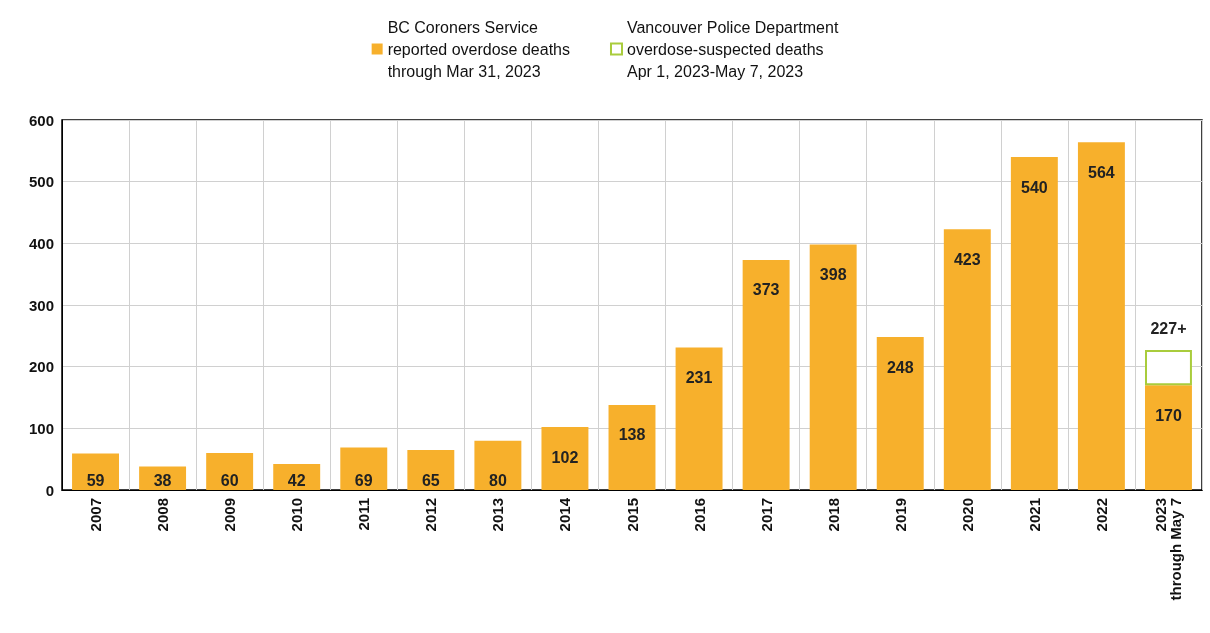  I want to click on data-label: 59, so click(95, 480).